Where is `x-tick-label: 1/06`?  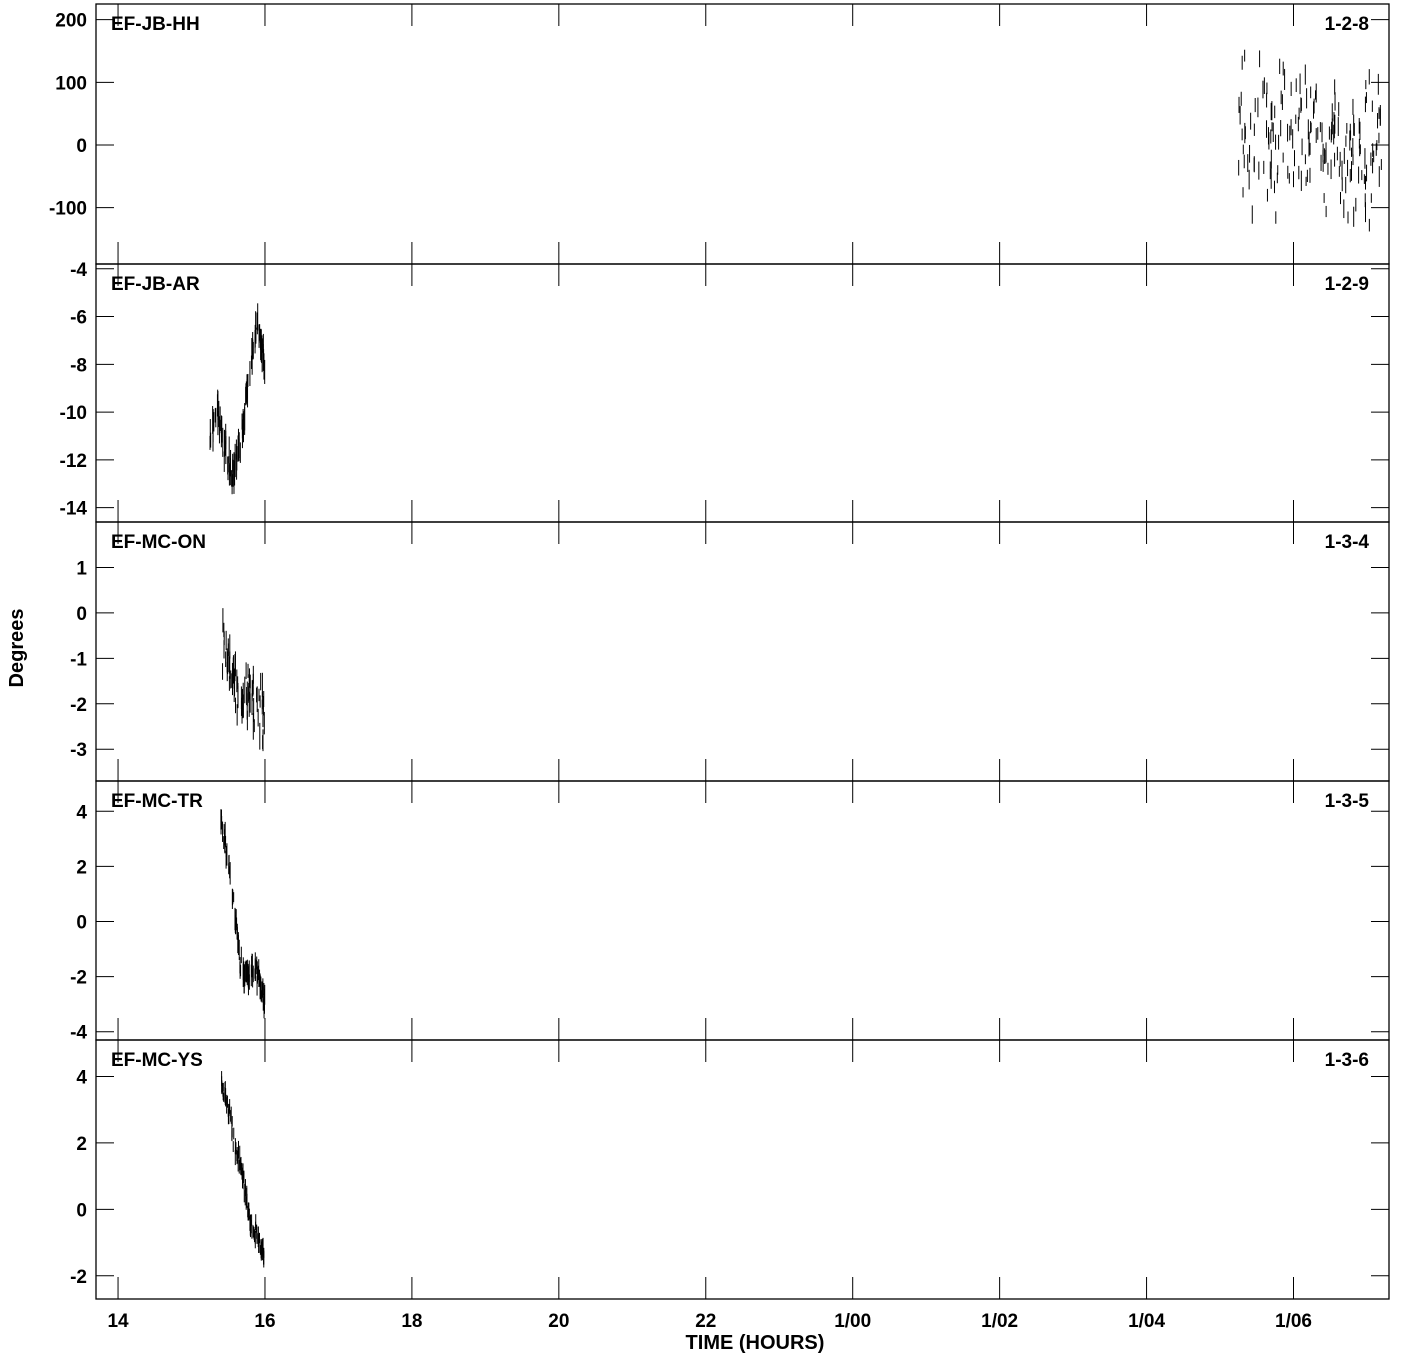 x-tick-label: 1/06 is located at coordinates (1293, 1321).